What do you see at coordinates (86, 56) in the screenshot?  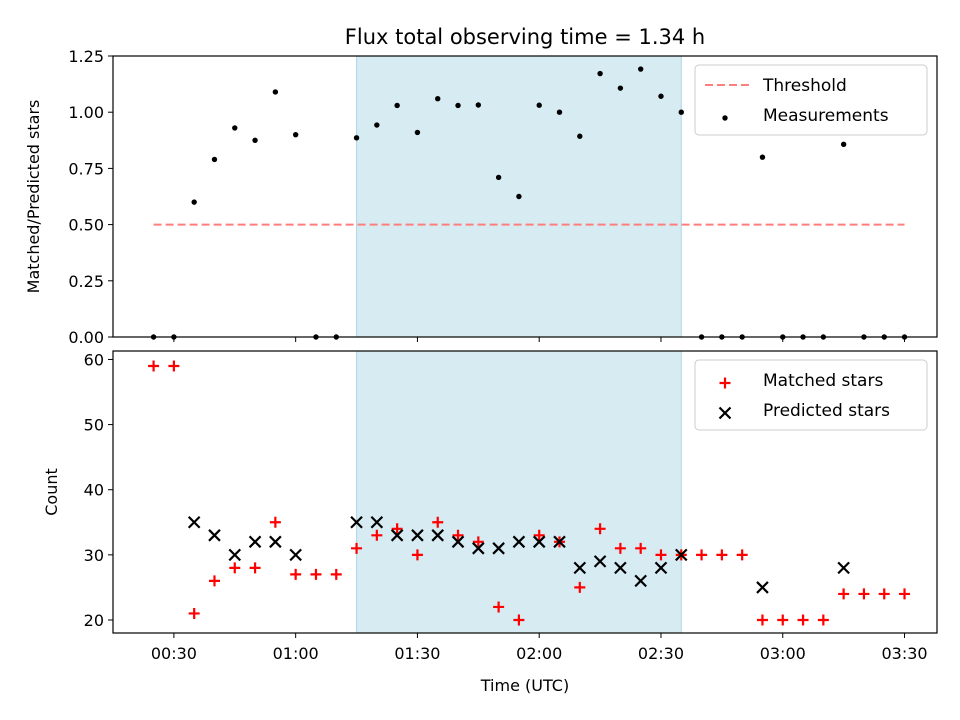 I see `y-tick-label: 1.25` at bounding box center [86, 56].